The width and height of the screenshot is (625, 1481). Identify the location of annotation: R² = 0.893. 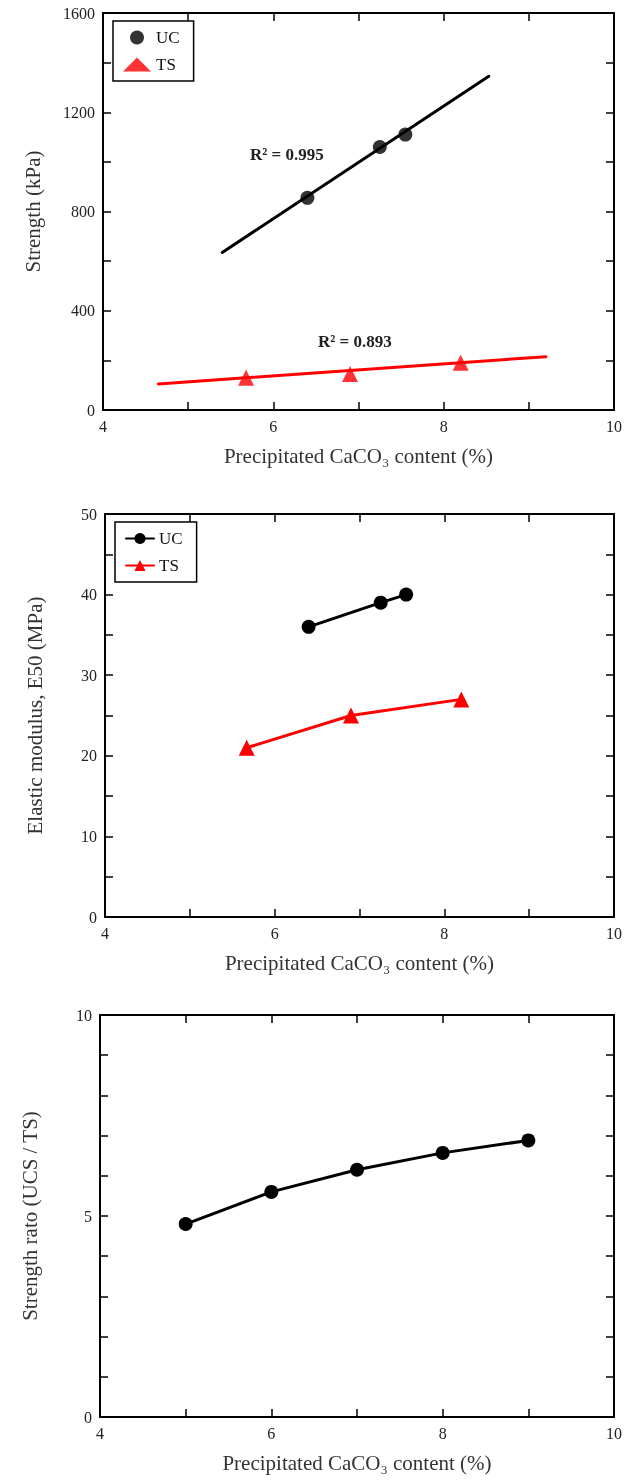
(355, 341).